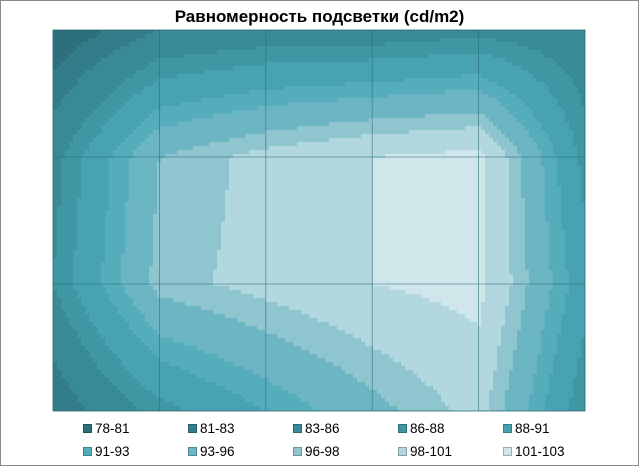 The image size is (639, 466). I want to click on chart-title: Равномерность подсветки (cd/m2), so click(319, 16).